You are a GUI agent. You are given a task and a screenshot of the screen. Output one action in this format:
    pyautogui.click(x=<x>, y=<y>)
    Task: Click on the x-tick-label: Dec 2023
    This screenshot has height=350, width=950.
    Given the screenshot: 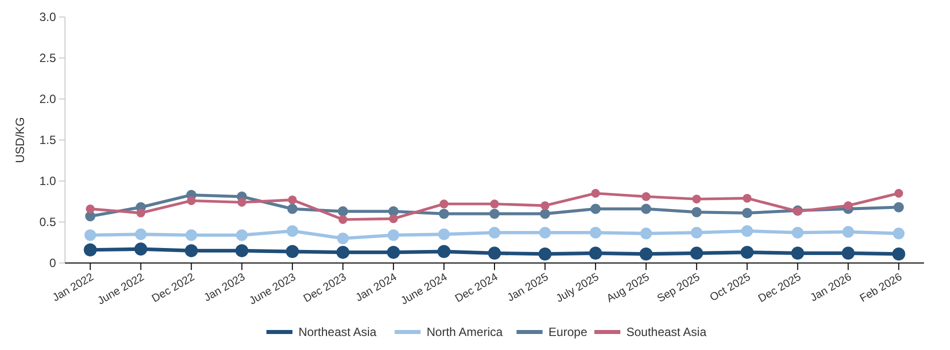 What is the action you would take?
    pyautogui.click(x=325, y=288)
    